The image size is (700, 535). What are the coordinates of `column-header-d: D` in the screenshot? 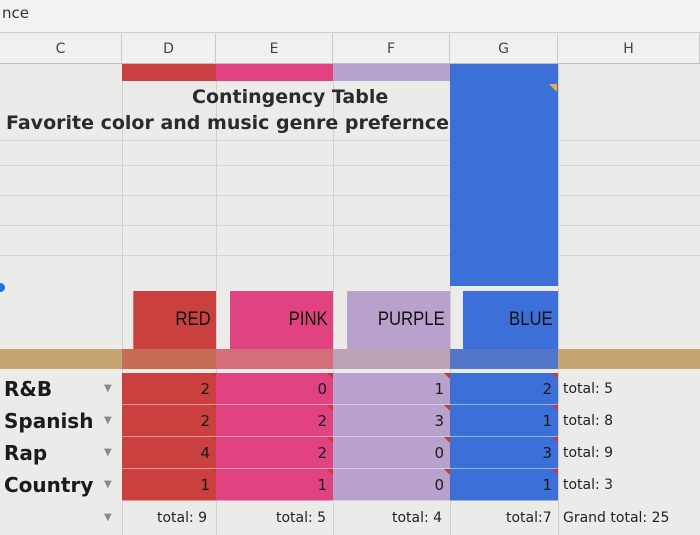 It's located at (169, 49).